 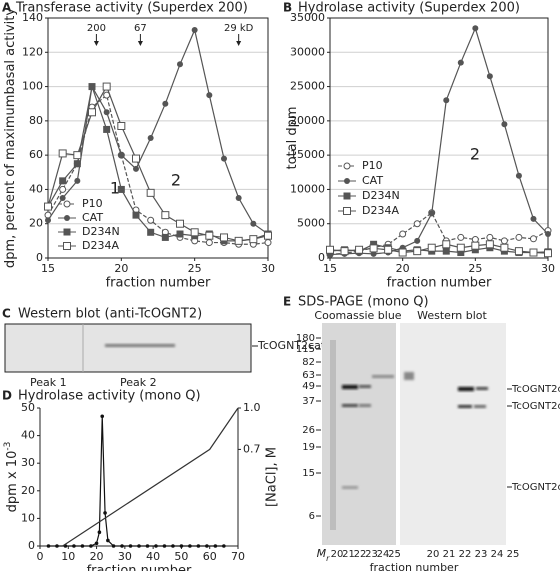 I want to click on marker-label: 115, so click(x=305, y=349).